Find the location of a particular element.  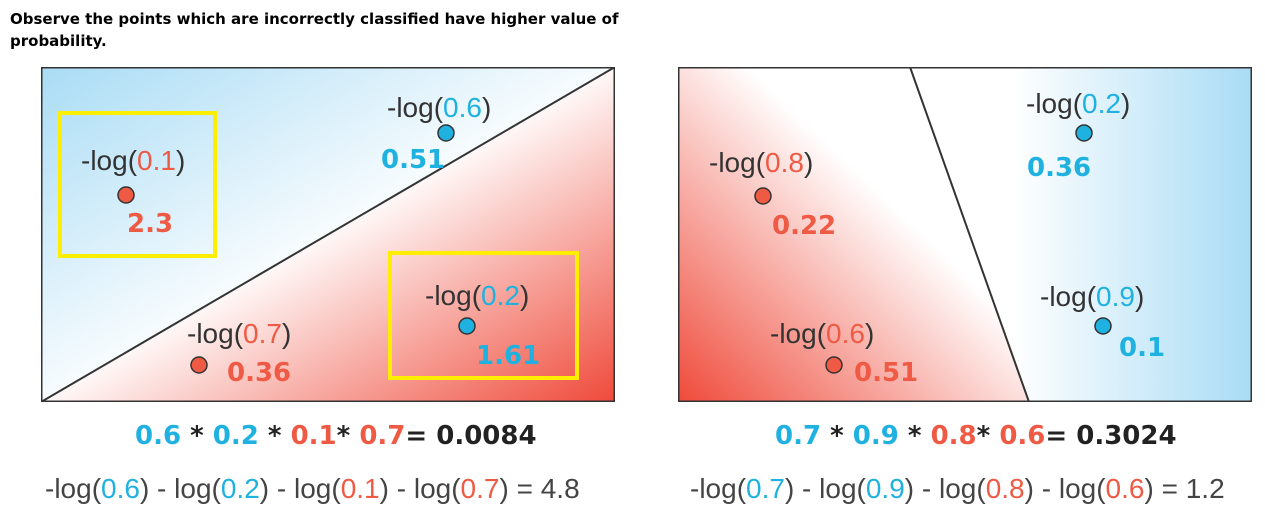

product-term: 0.2 is located at coordinates (235, 436).